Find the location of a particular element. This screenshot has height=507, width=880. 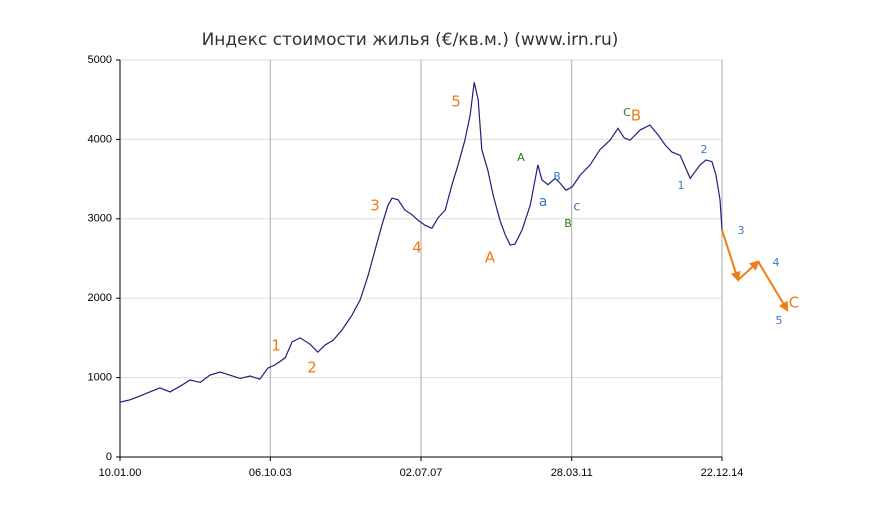

x-tick-label: 28.03.11 is located at coordinates (572, 473).